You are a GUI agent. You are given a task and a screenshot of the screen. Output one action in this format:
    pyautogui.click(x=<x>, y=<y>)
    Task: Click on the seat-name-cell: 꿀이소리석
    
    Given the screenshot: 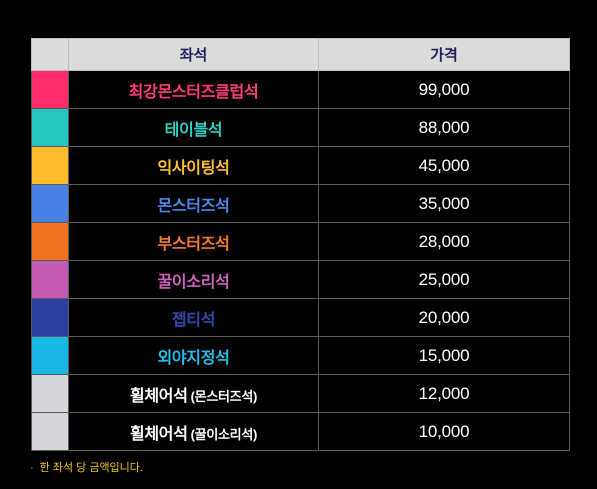 What is the action you would take?
    pyautogui.click(x=193, y=279)
    